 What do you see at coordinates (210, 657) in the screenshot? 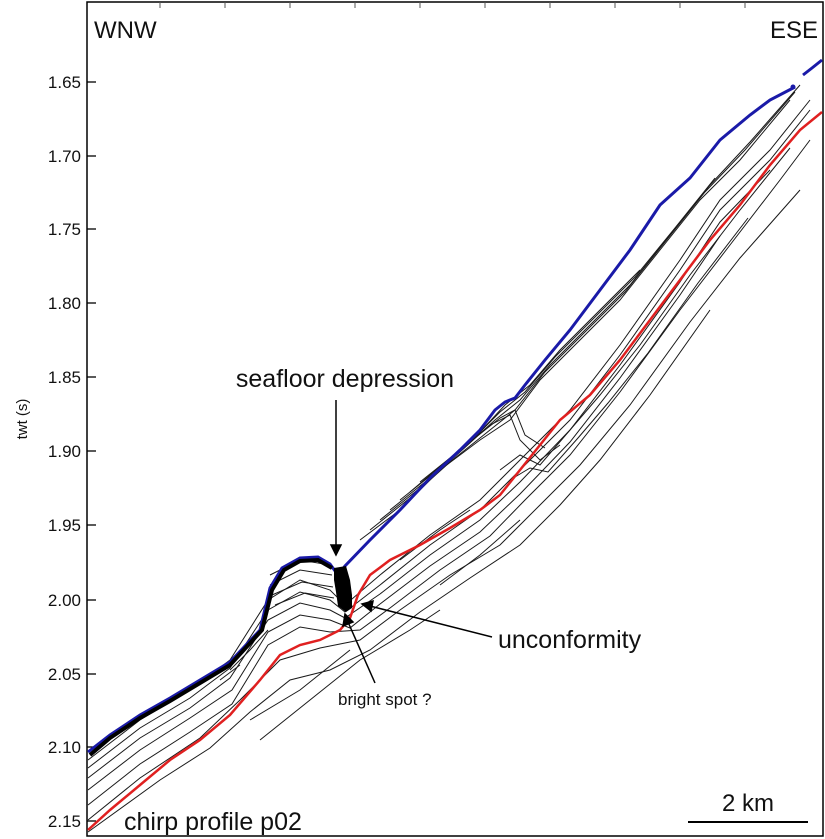
I see `seafloor-strong-reflector` at bounding box center [210, 657].